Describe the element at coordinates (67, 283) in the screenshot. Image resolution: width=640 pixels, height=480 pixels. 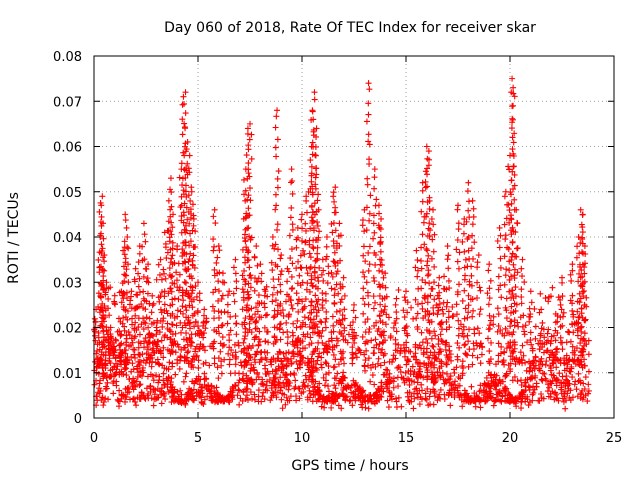
I see `y-tick-label: 0.03` at that location.